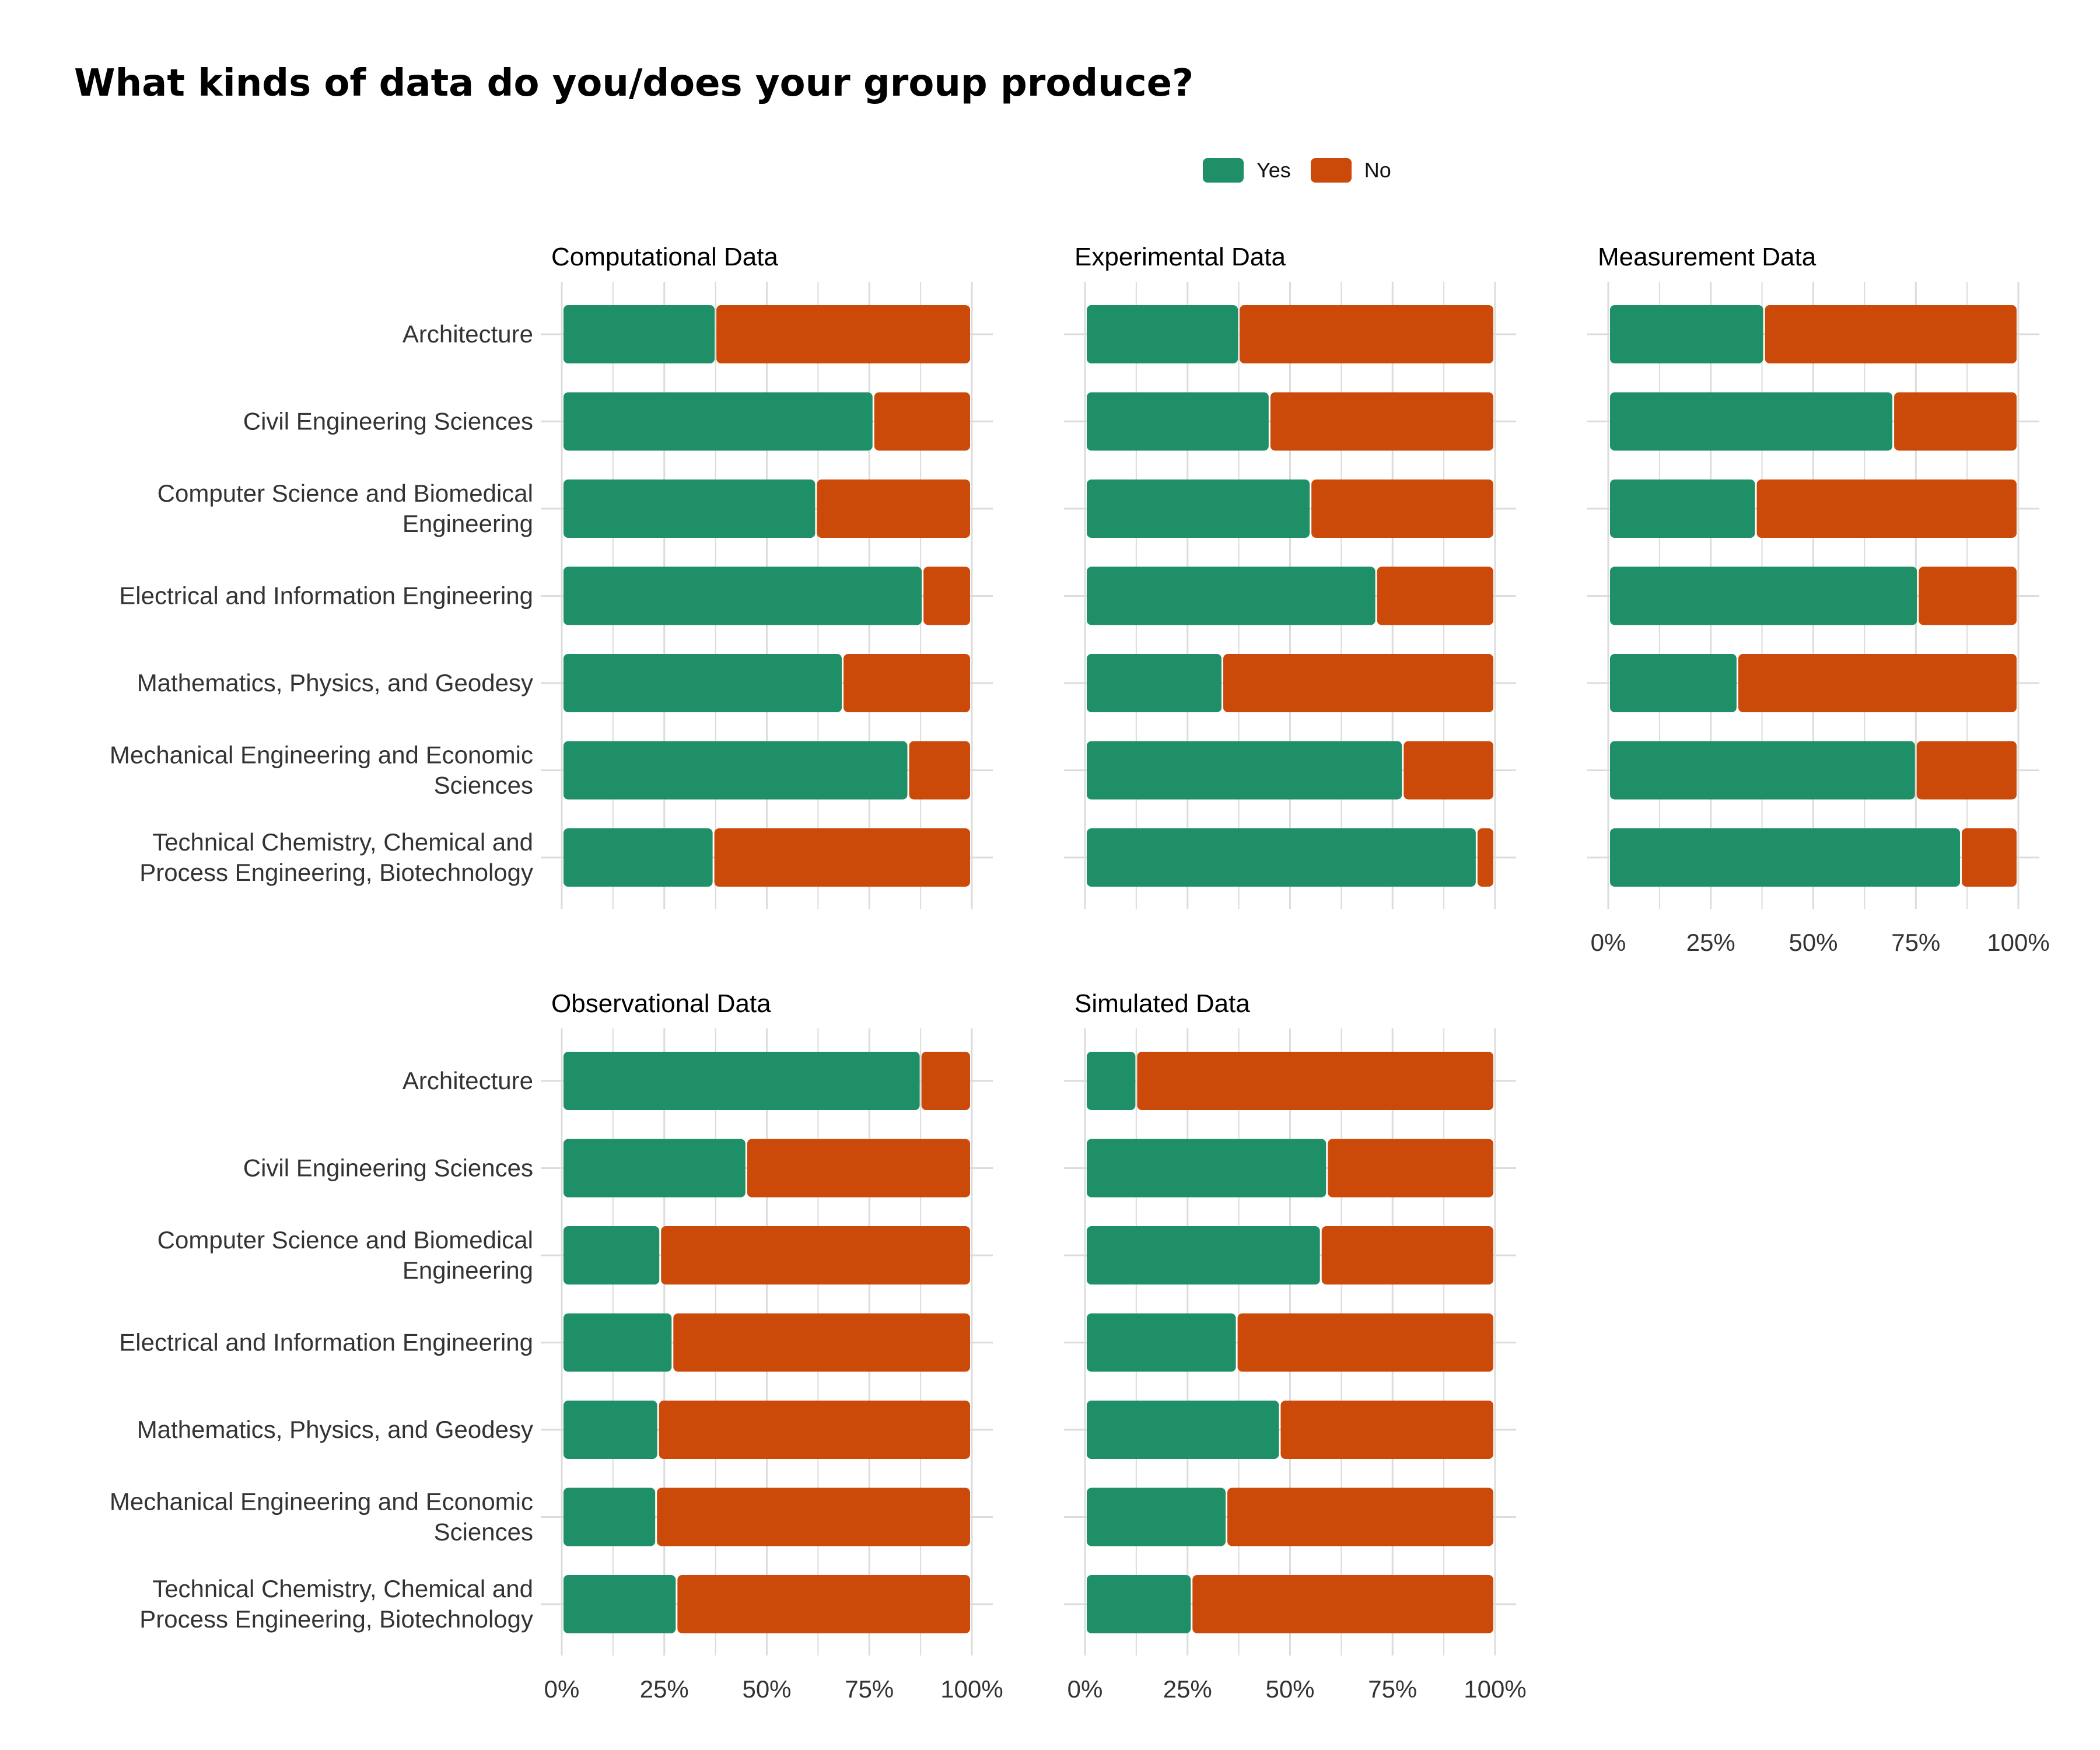  I want to click on panel-title: Simulated Data, so click(1162, 1003).